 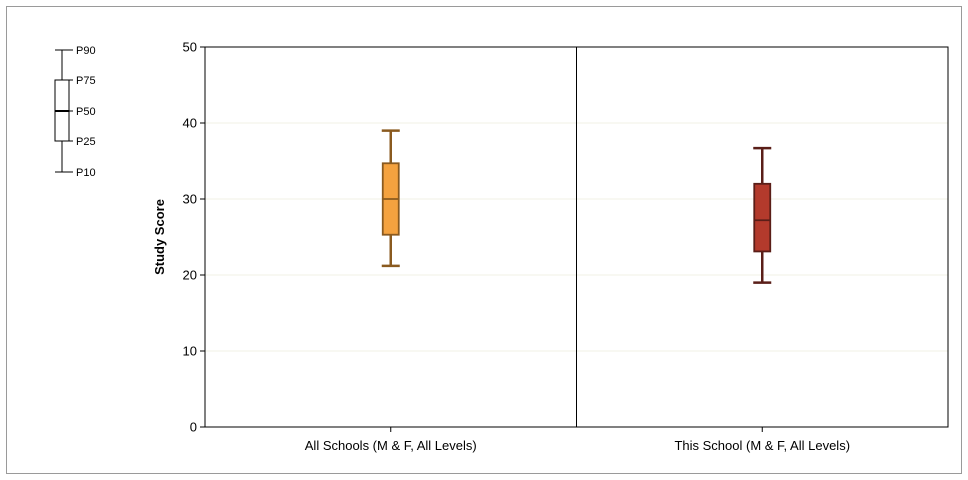 I want to click on y-tick-label: 0, so click(x=193, y=427).